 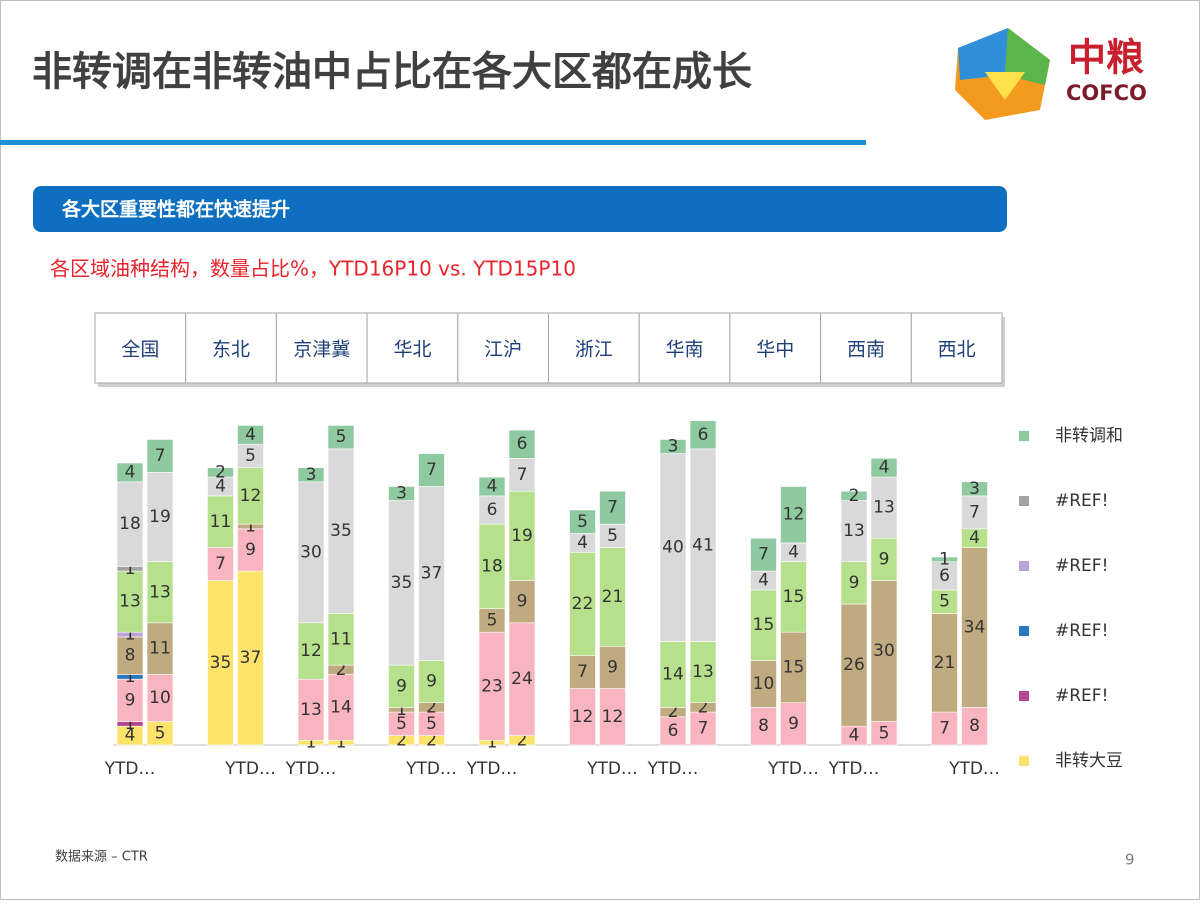 What do you see at coordinates (854, 665) in the screenshot?
I see `data-label: 26` at bounding box center [854, 665].